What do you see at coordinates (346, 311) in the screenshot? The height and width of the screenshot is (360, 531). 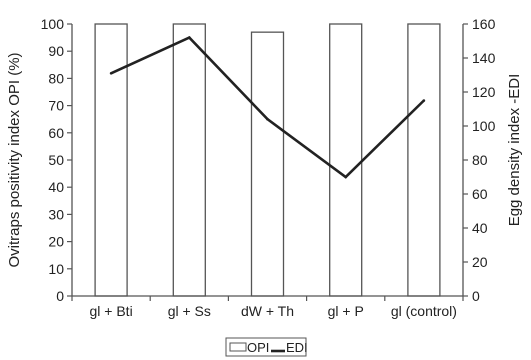 I see `category-label: gl + P` at bounding box center [346, 311].